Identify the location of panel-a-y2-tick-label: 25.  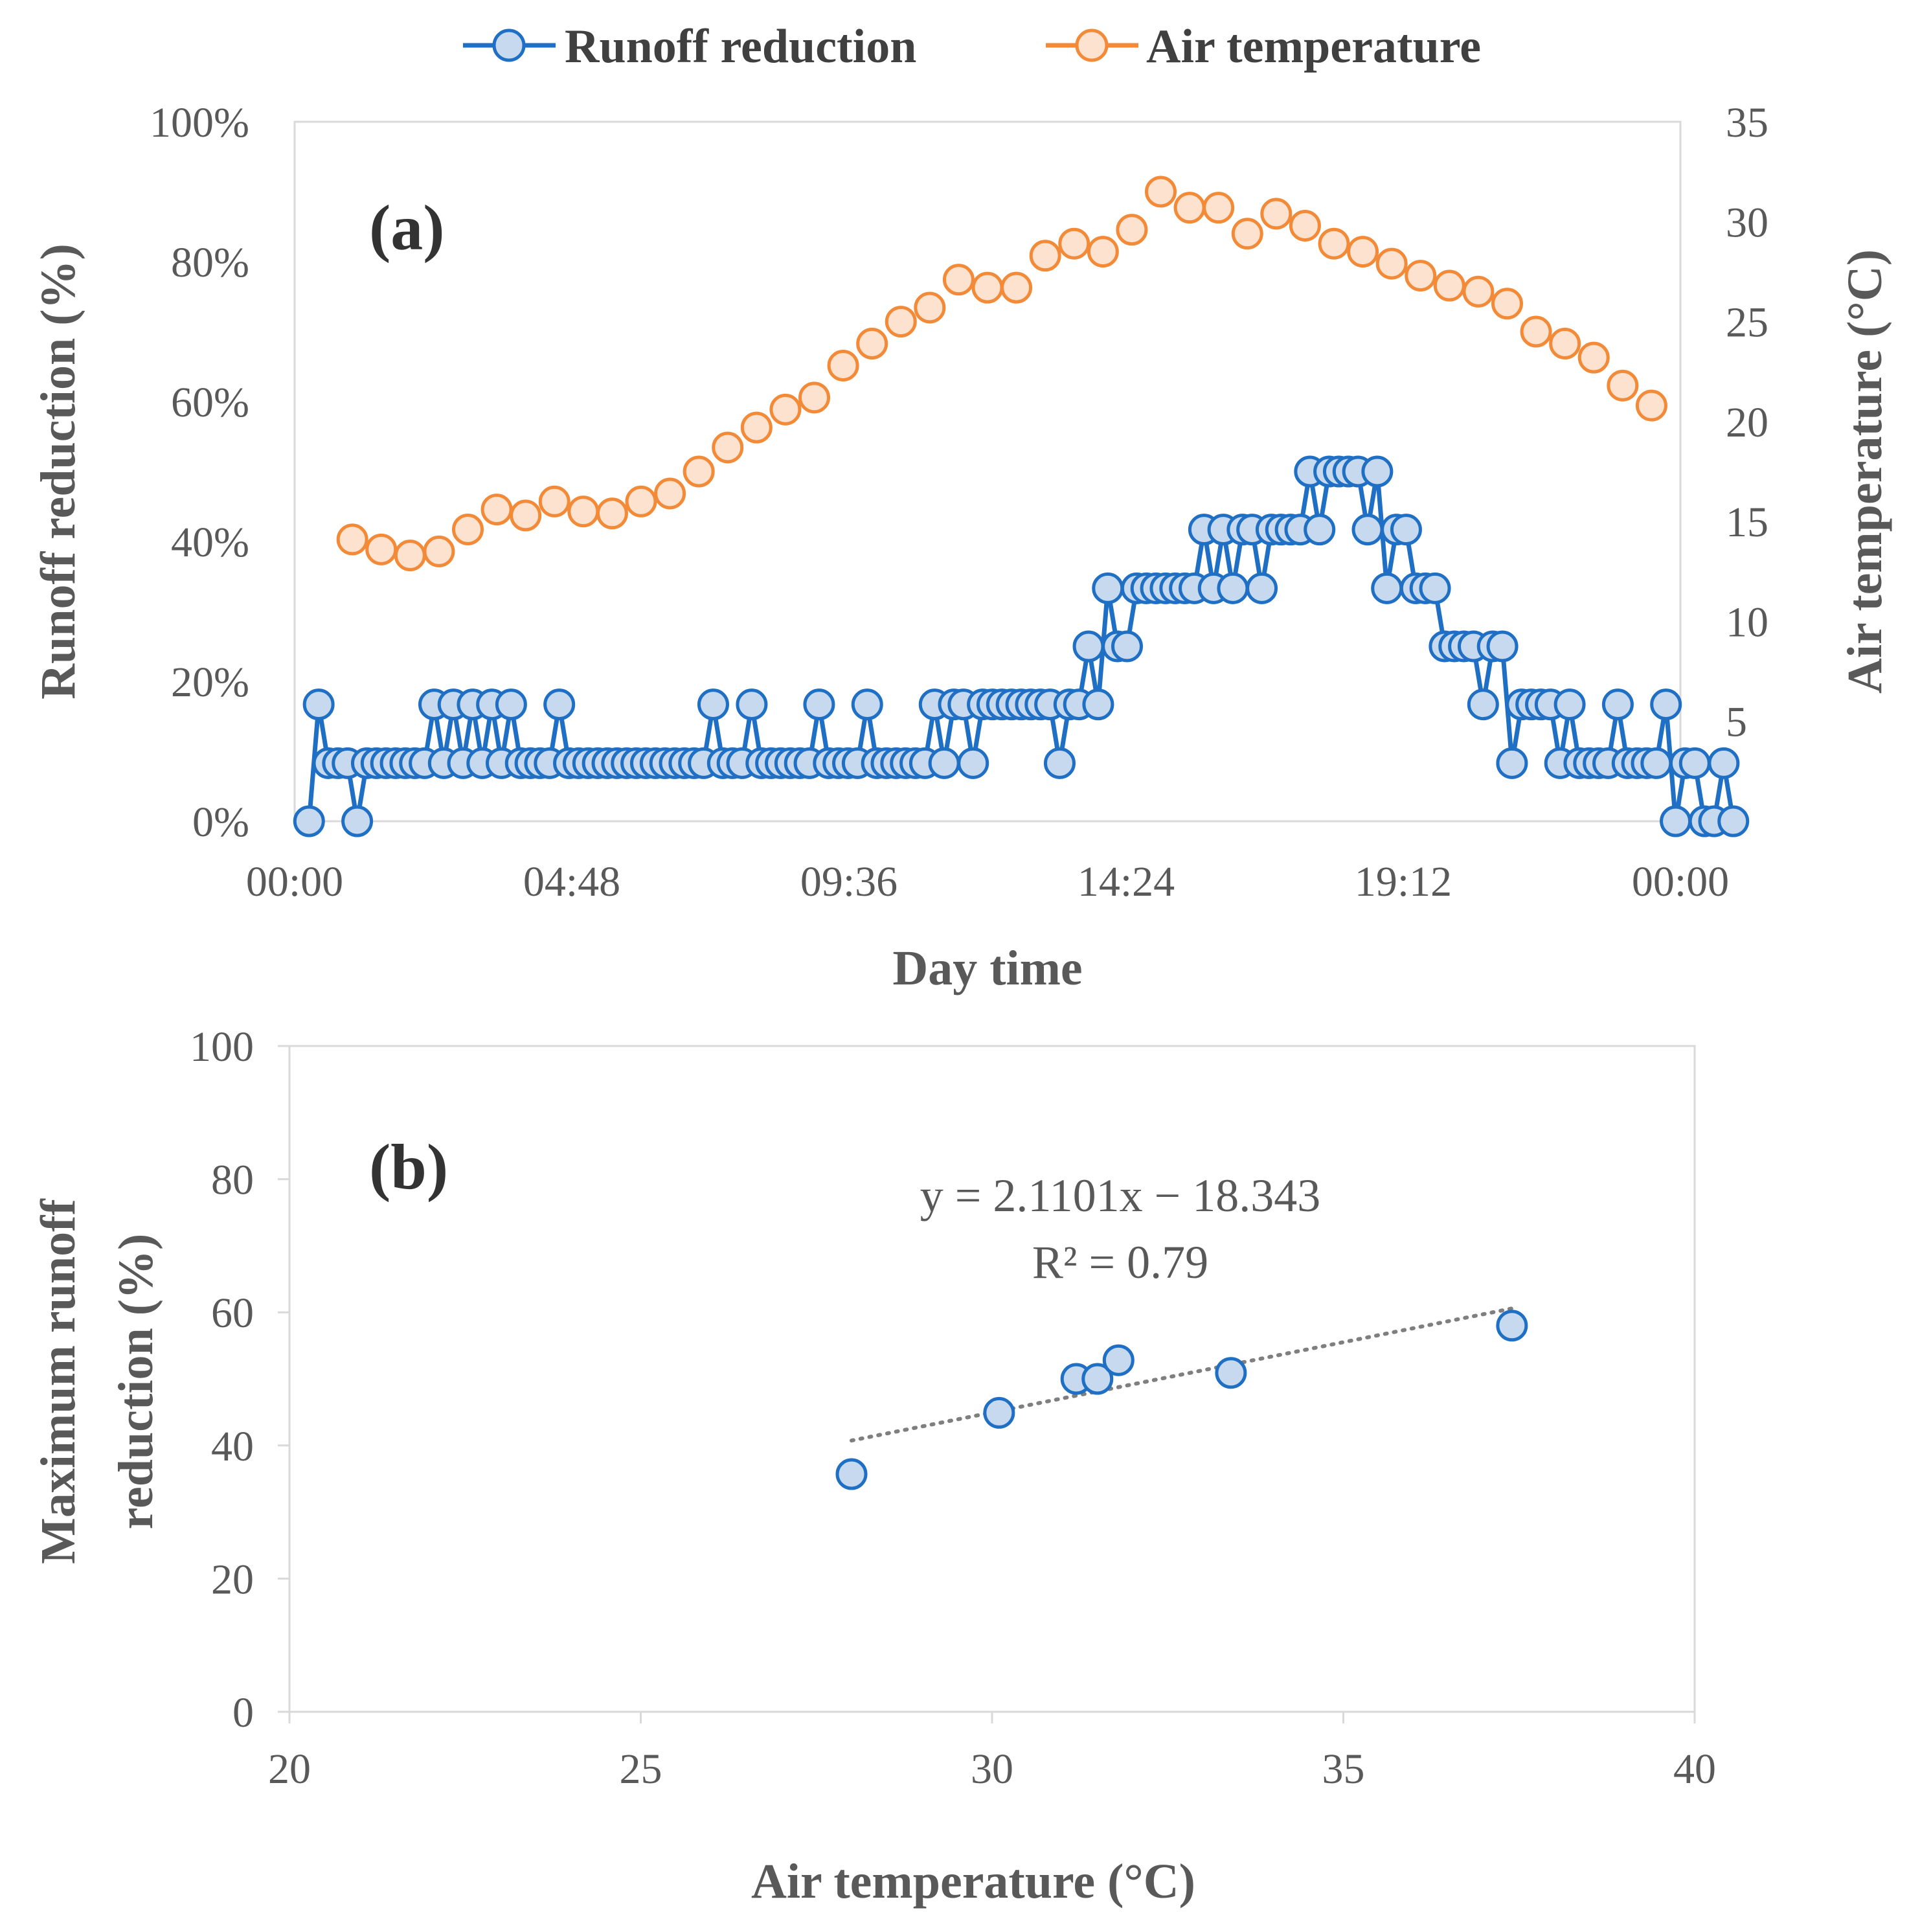
(1747, 323).